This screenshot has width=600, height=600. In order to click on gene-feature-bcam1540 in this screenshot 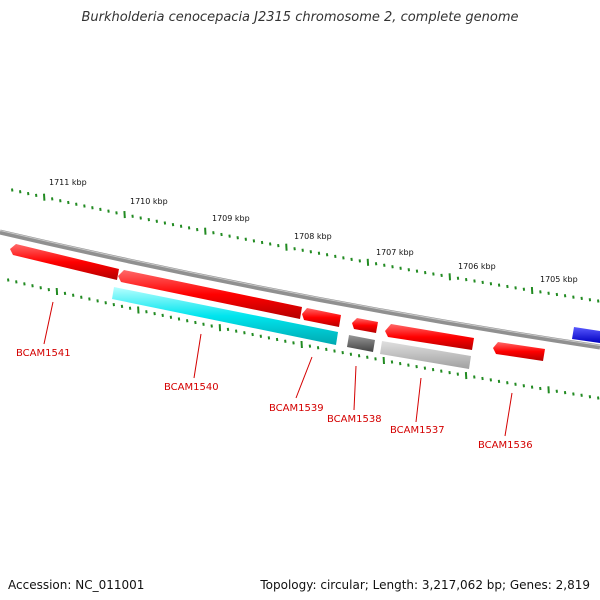, I will do `click(210, 294)`.